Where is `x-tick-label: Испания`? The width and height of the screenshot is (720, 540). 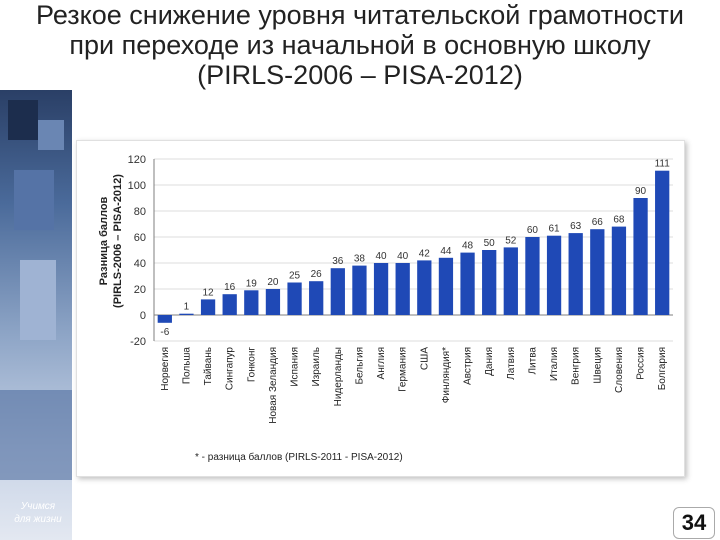
x-tick-label: Испания is located at coordinates (295, 367).